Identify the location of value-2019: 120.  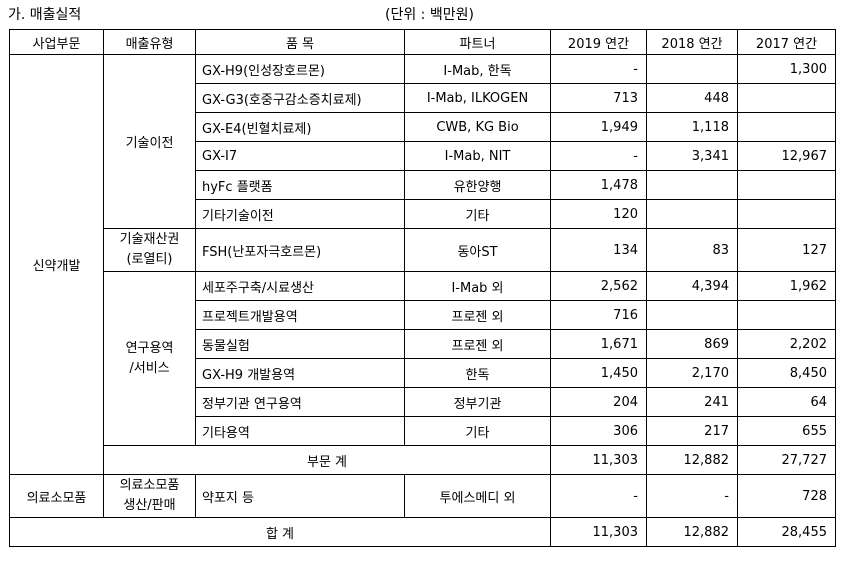
(598, 214).